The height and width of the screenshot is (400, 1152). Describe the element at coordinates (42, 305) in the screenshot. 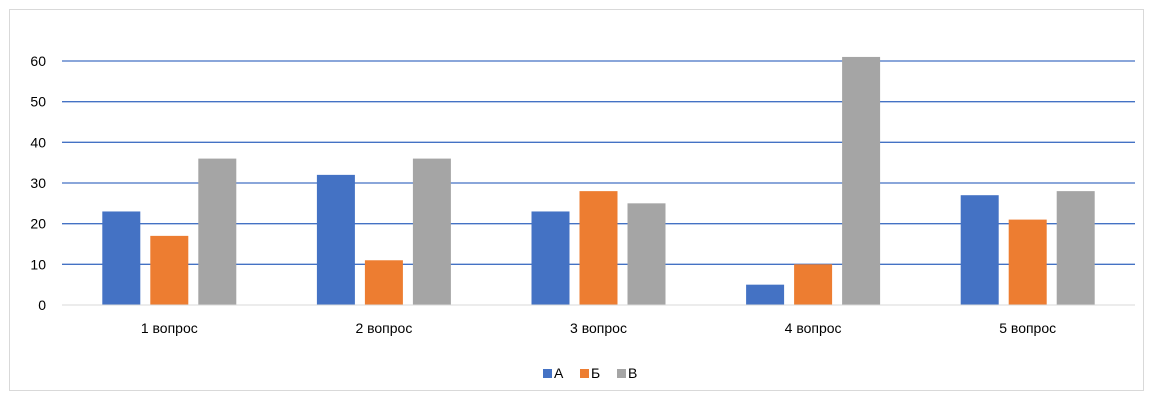

I see `y-tick-label: 0` at that location.